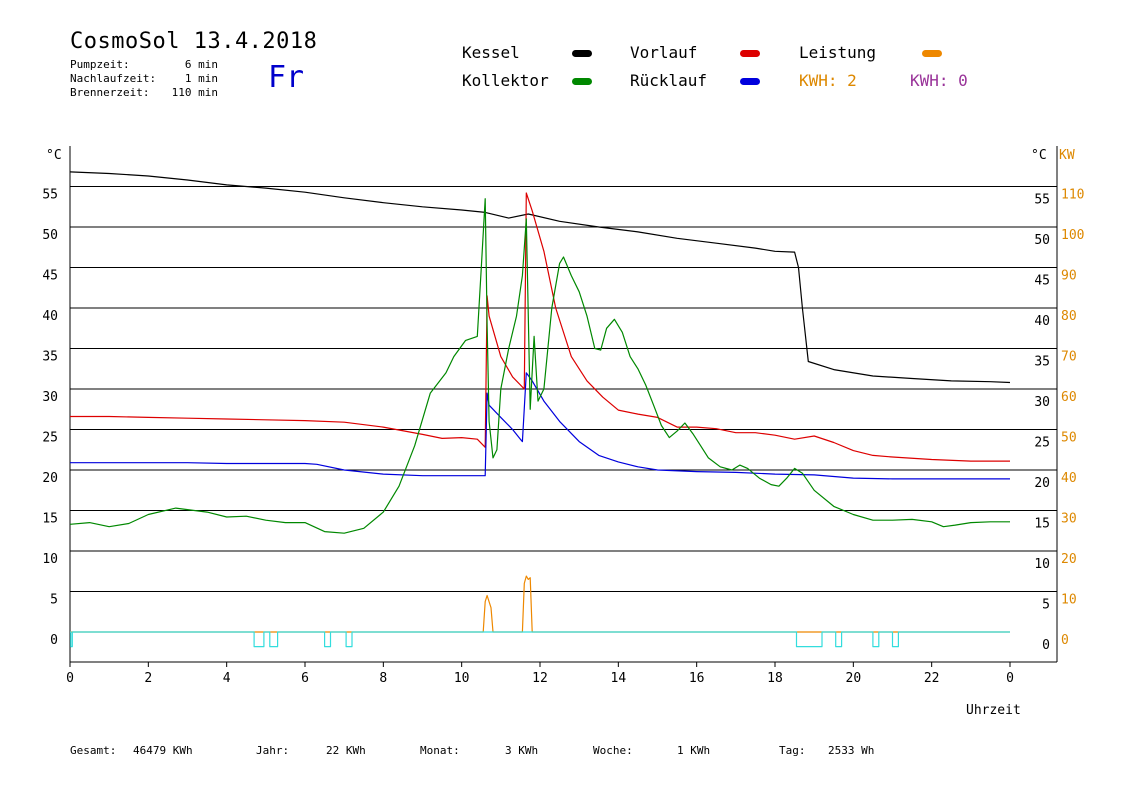 The image size is (1148, 812). I want to click on y-tick-label-left: 25, so click(50, 438).